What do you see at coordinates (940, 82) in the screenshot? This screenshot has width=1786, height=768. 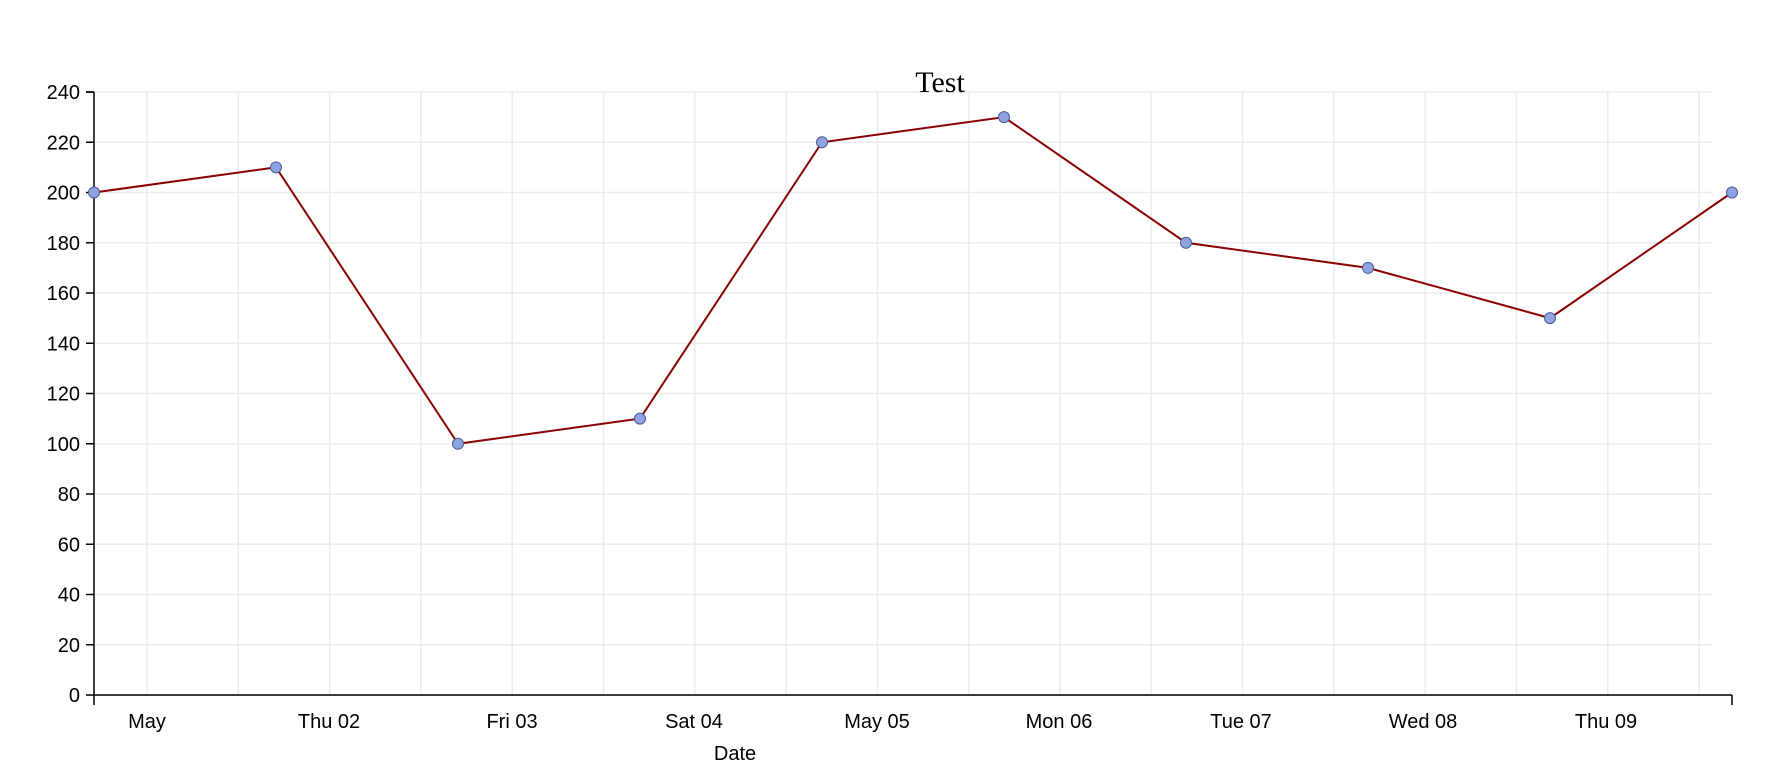 I see `chart-title: Test` at bounding box center [940, 82].